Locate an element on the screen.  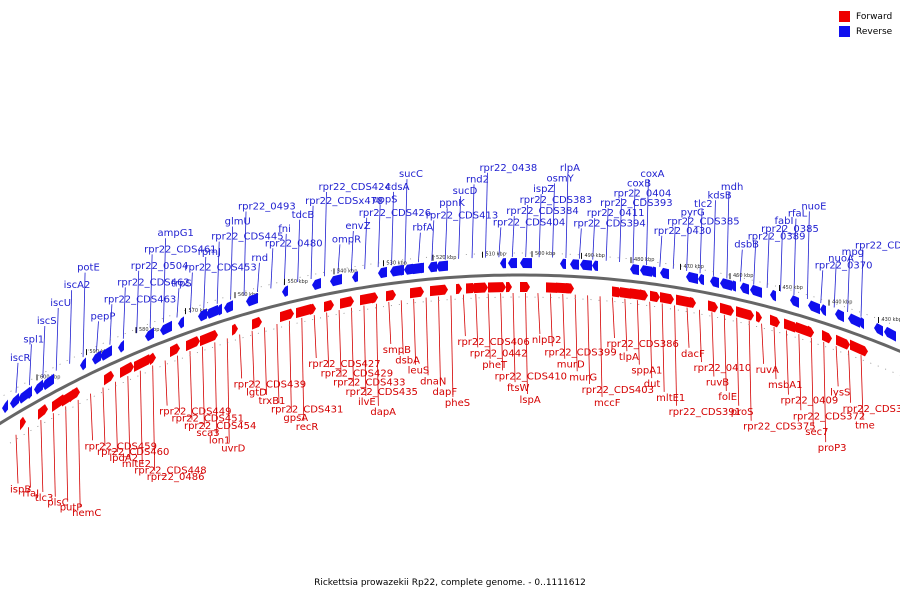
gene-label: rpr22_CDS435 is located at coordinates (382, 392).